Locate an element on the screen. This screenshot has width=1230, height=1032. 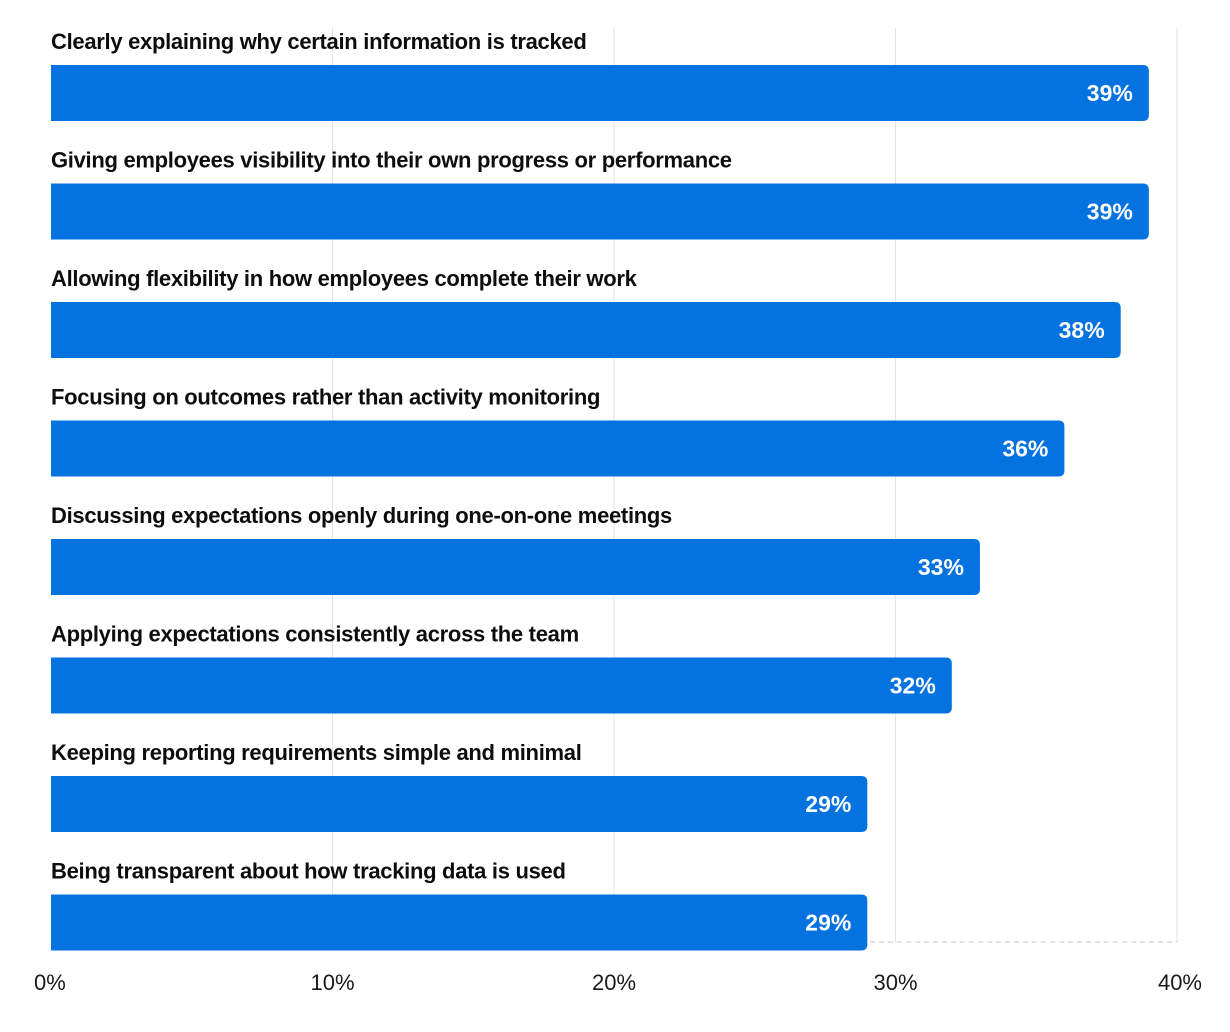
x-axis: 0% 10% 20% 30% 40% is located at coordinates (618, 982).